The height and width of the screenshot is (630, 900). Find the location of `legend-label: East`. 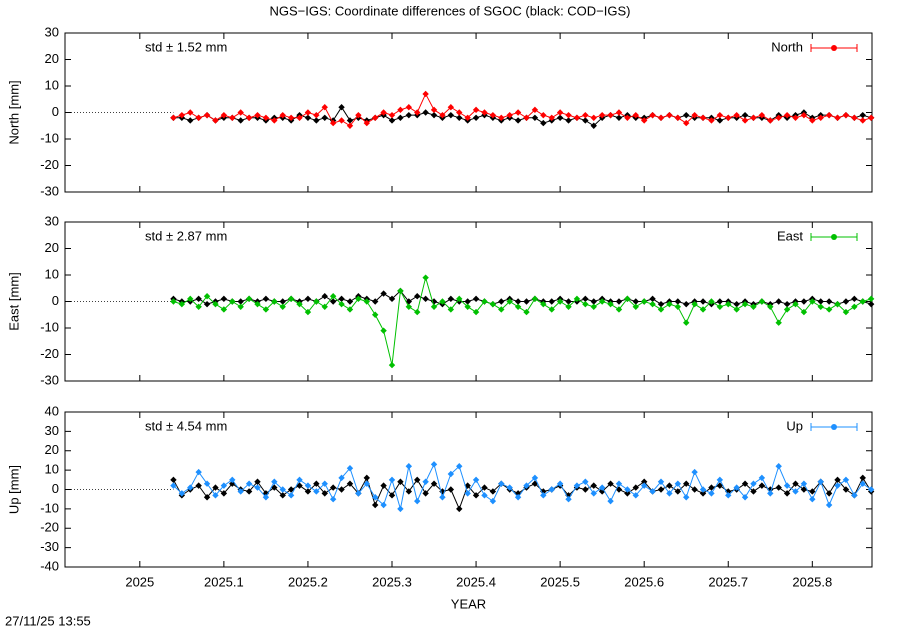

legend-label: East is located at coordinates (790, 235).